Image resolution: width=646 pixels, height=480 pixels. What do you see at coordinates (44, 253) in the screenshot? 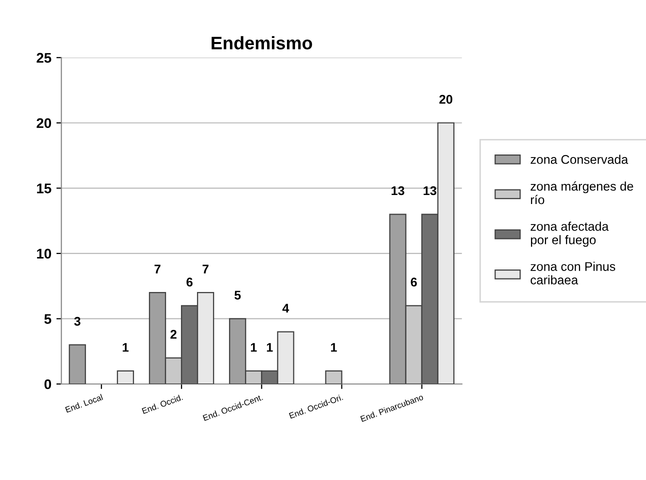
I see `y-tick-label: 10` at bounding box center [44, 253].